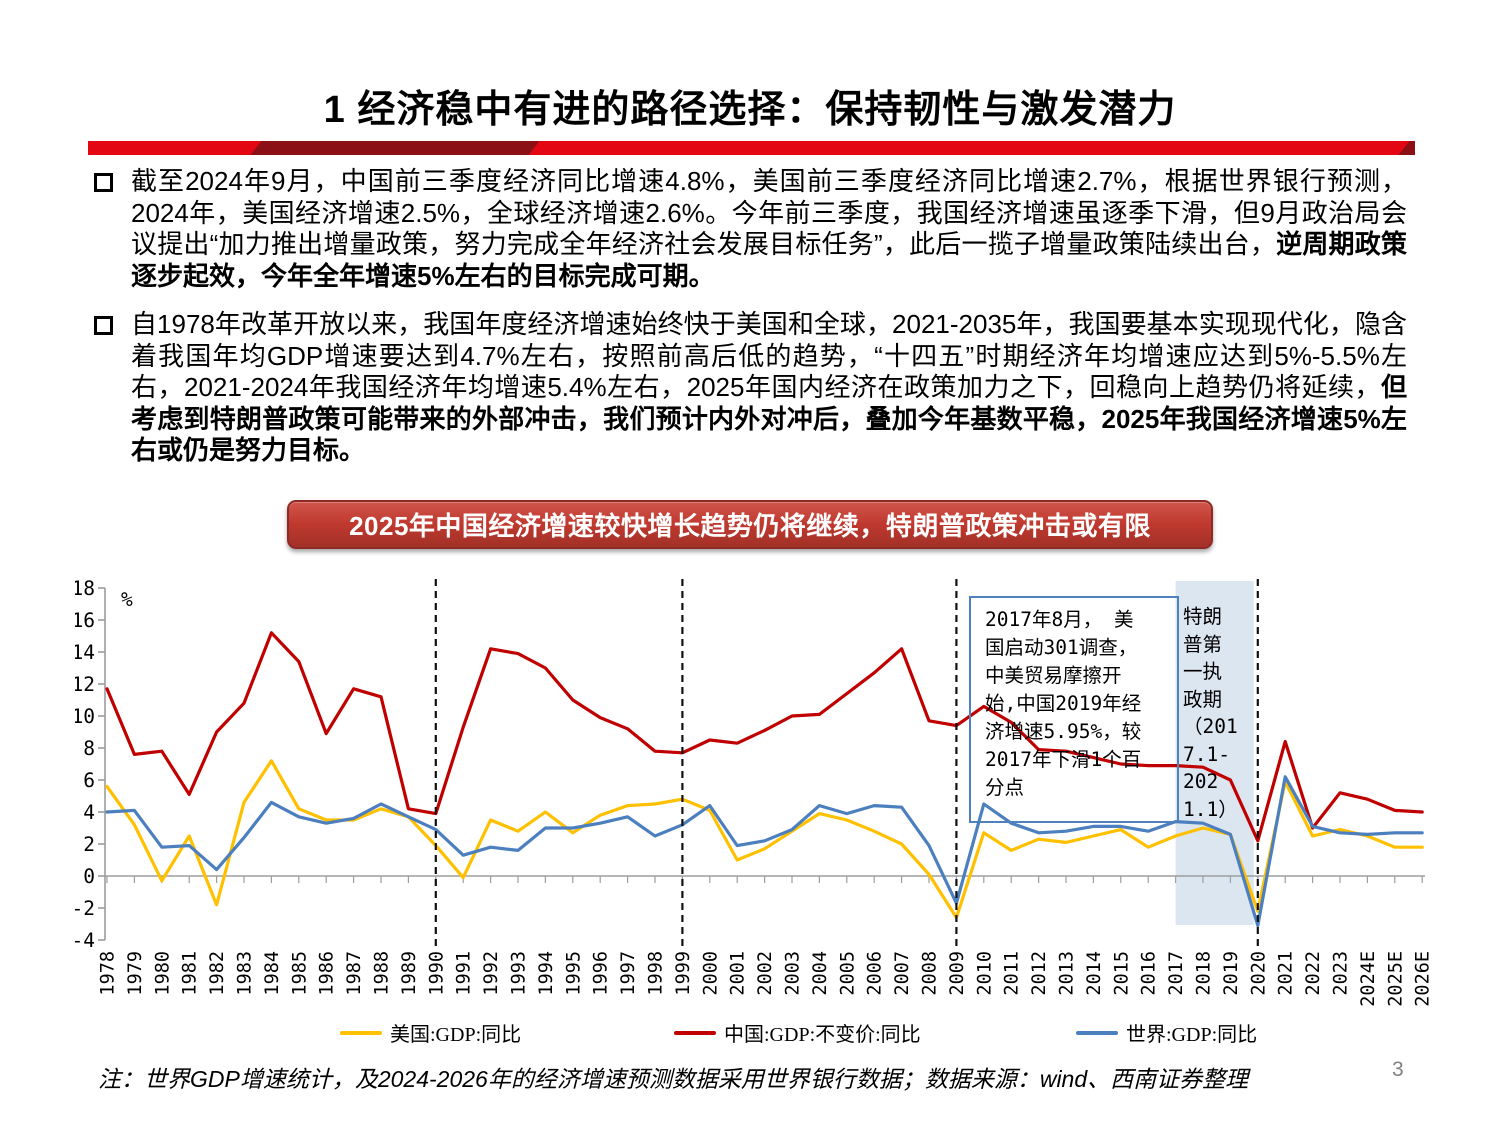 The height and width of the screenshot is (1125, 1500). What do you see at coordinates (89, 748) in the screenshot?
I see `y-tick-label: 8` at bounding box center [89, 748].